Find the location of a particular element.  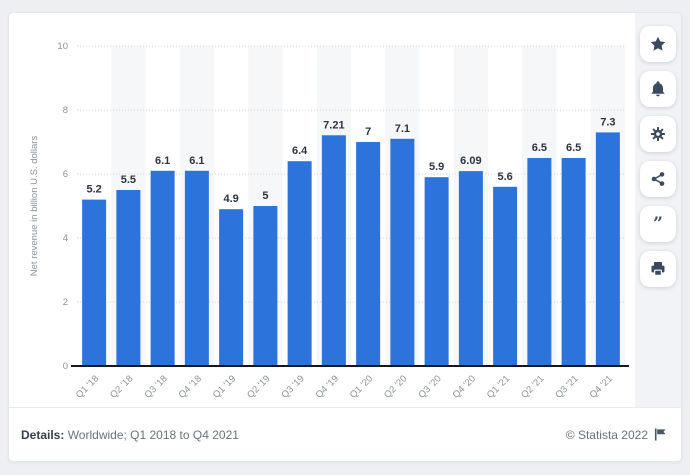

x-tick-label: Q3 '18 is located at coordinates (155, 386).